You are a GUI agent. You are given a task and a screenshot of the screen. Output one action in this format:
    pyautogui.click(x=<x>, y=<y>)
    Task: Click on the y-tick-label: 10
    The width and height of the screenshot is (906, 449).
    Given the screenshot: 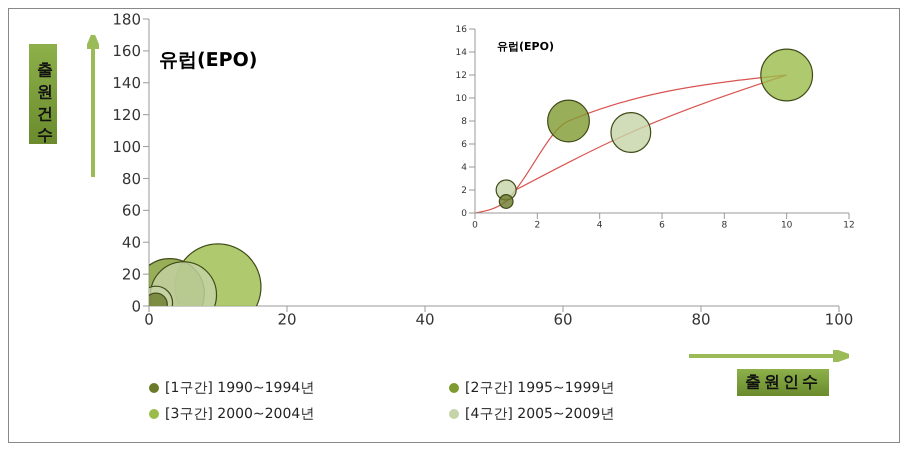 What is the action you would take?
    pyautogui.click(x=462, y=99)
    